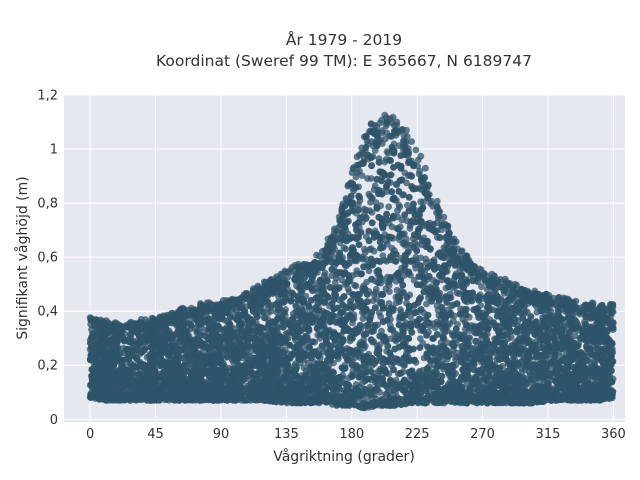  Describe the element at coordinates (344, 39) in the screenshot. I see `chart-title-line1: År 1979 - 2019` at that location.